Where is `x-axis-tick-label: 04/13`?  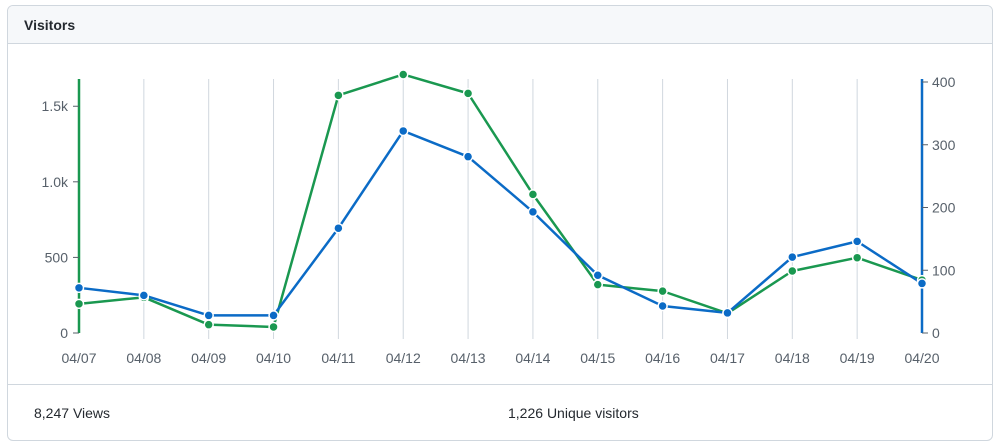 x-axis-tick-label: 04/13 is located at coordinates (468, 358).